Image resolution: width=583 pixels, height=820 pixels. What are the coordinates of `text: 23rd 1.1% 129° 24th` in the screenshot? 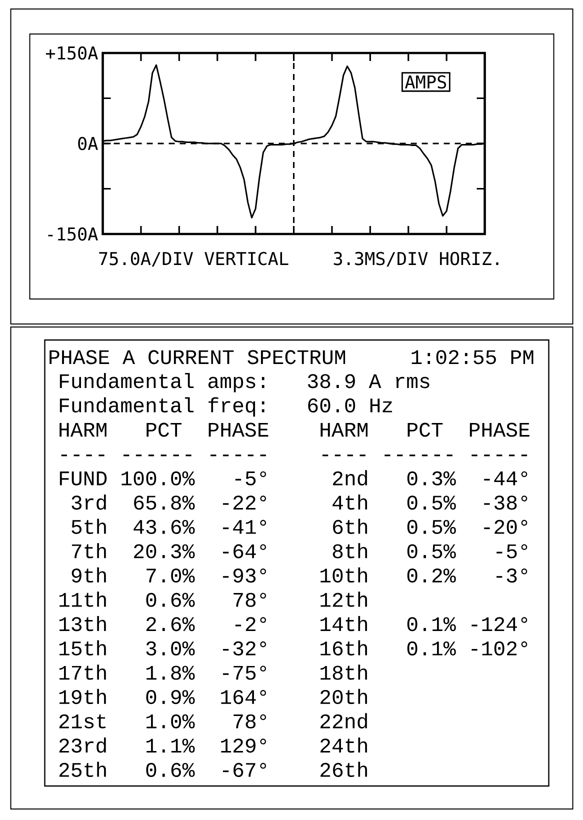 It's located at (214, 745).